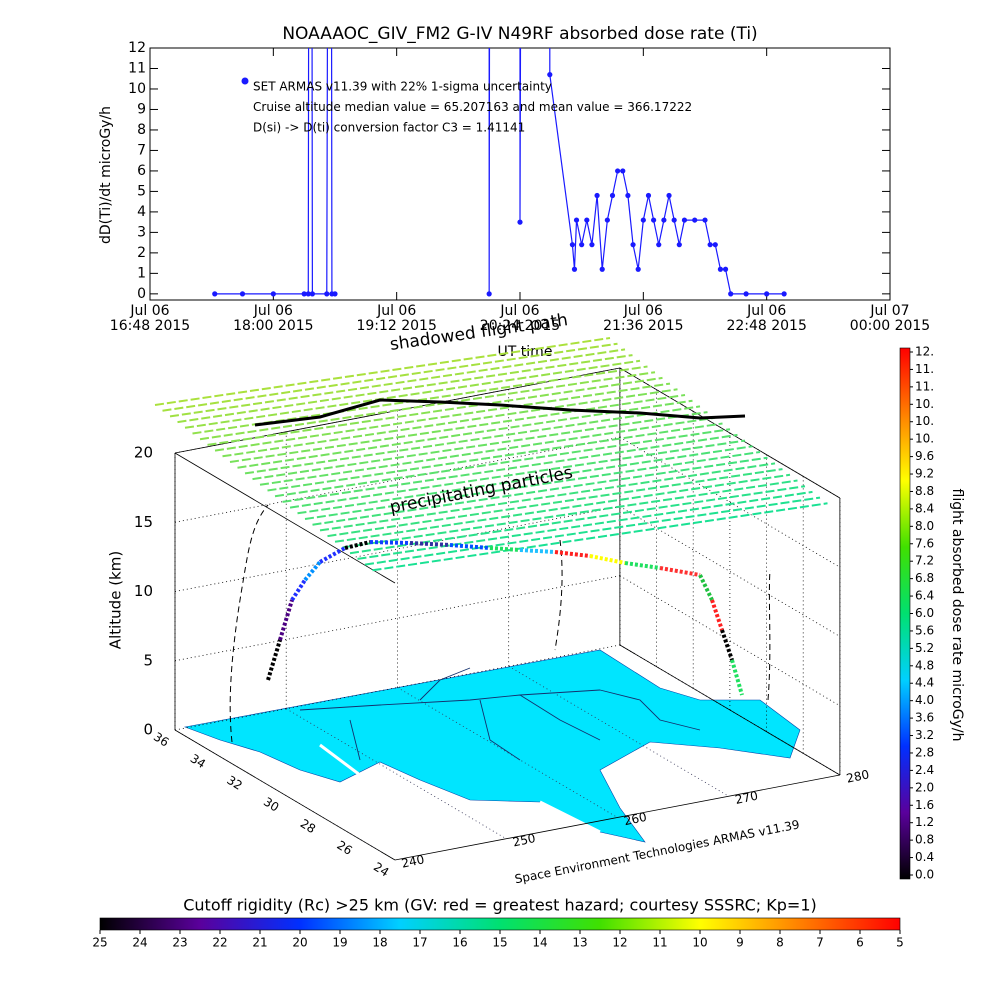  I want to click on x-tick-label: Jul 06 16:48 2015, so click(150, 318).